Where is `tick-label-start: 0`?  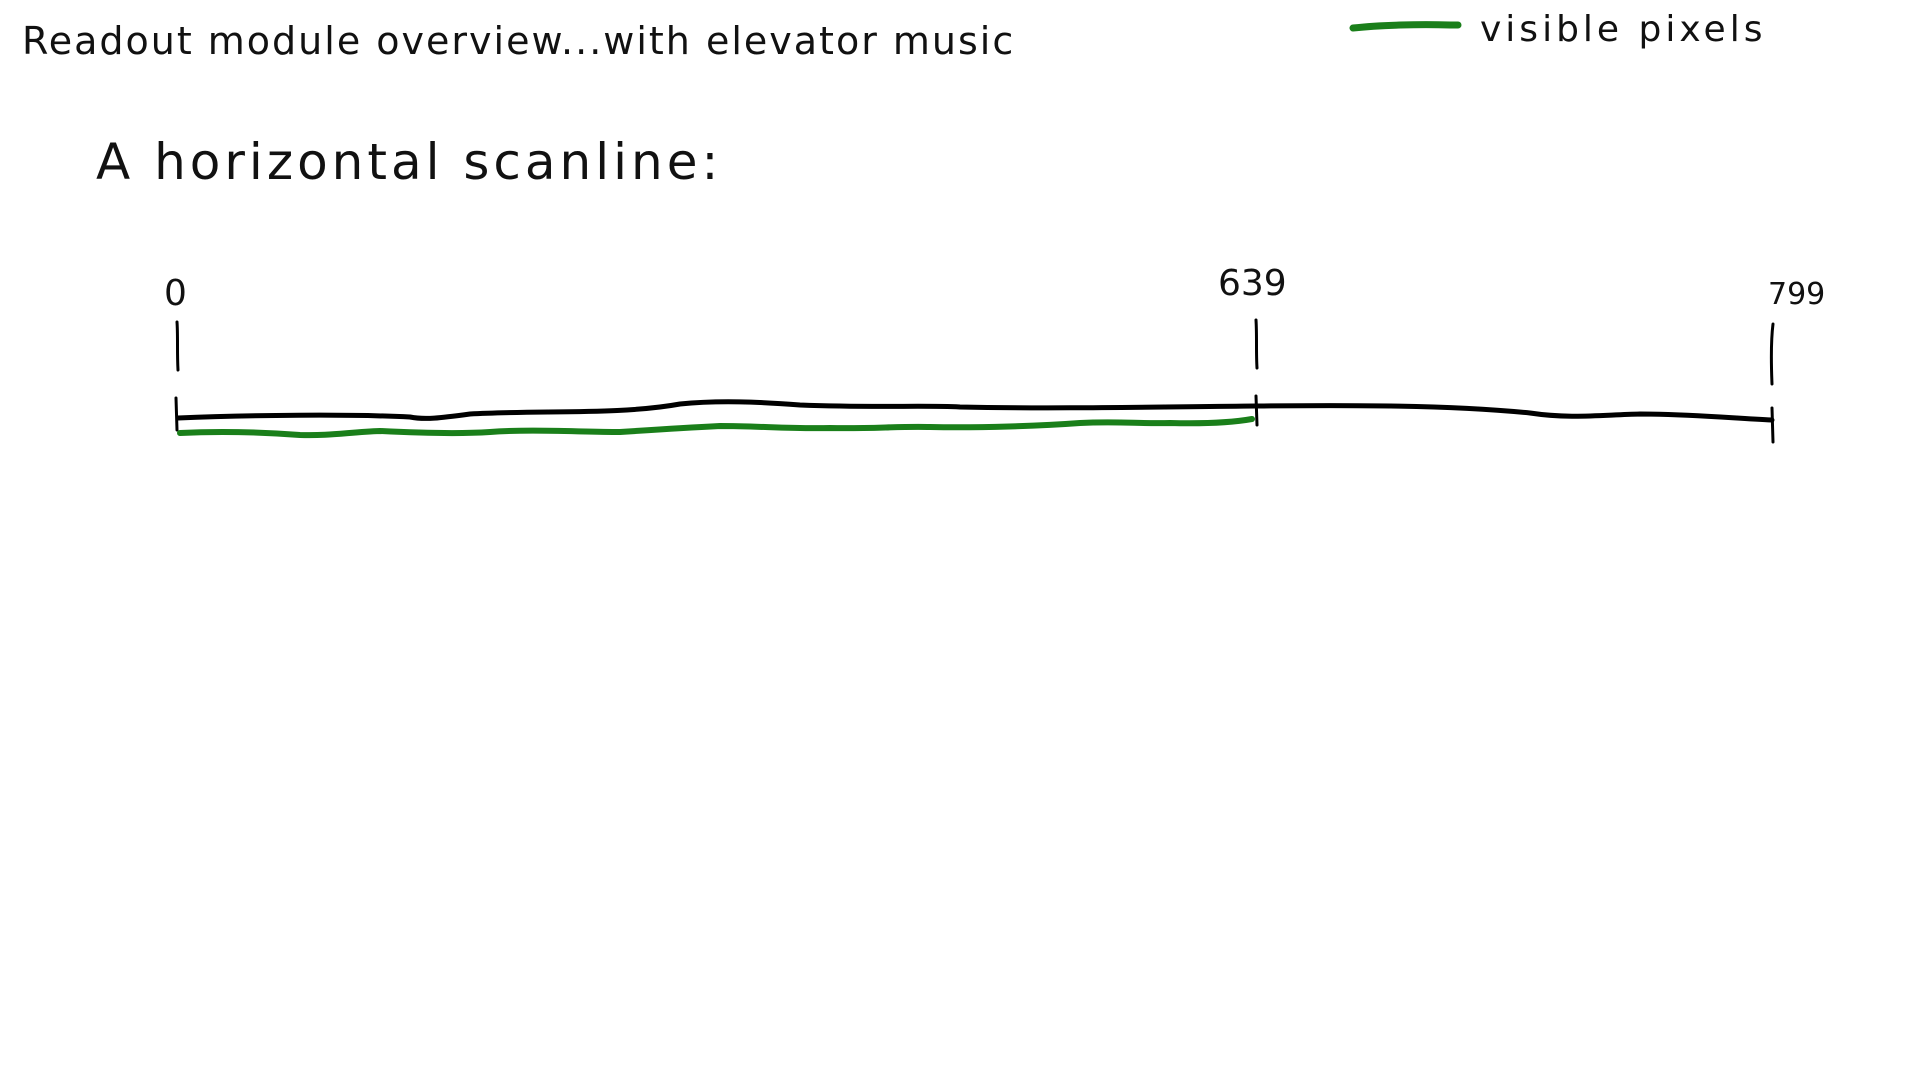
tick-label-start: 0 is located at coordinates (175, 293).